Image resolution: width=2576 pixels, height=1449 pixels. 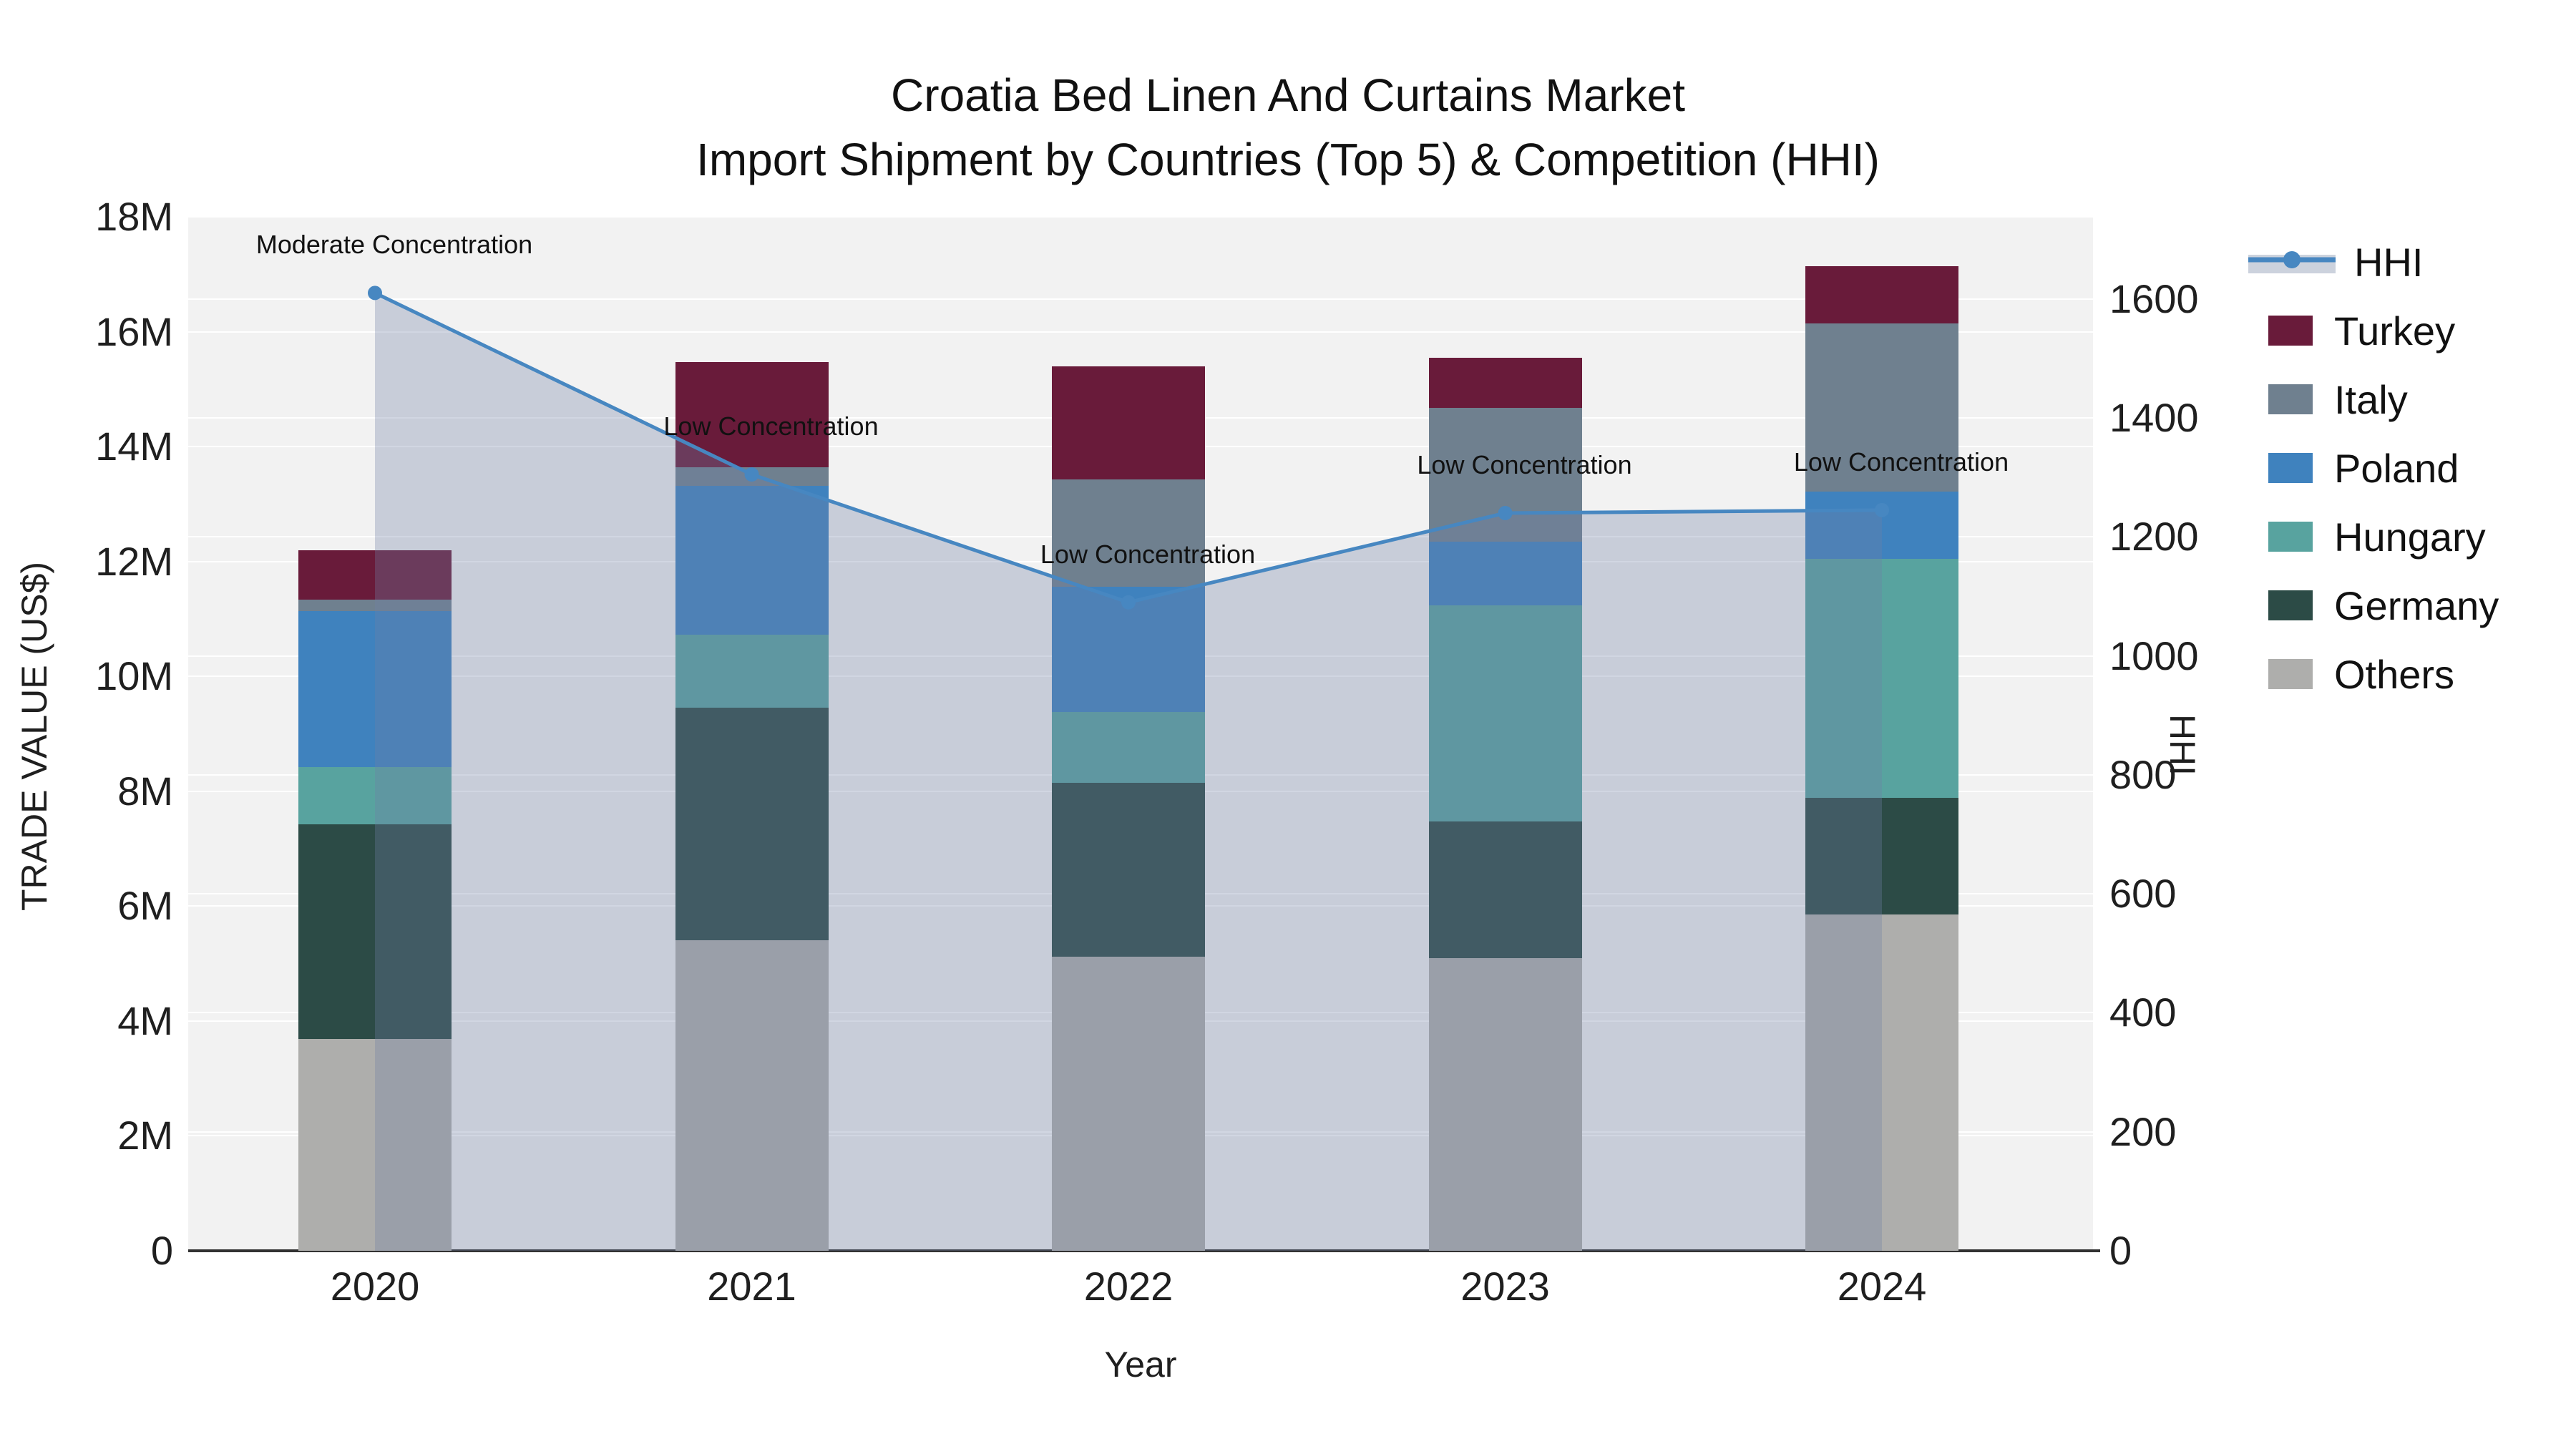 I want to click on bar-segment-hungary-2022, so click(x=1128, y=747).